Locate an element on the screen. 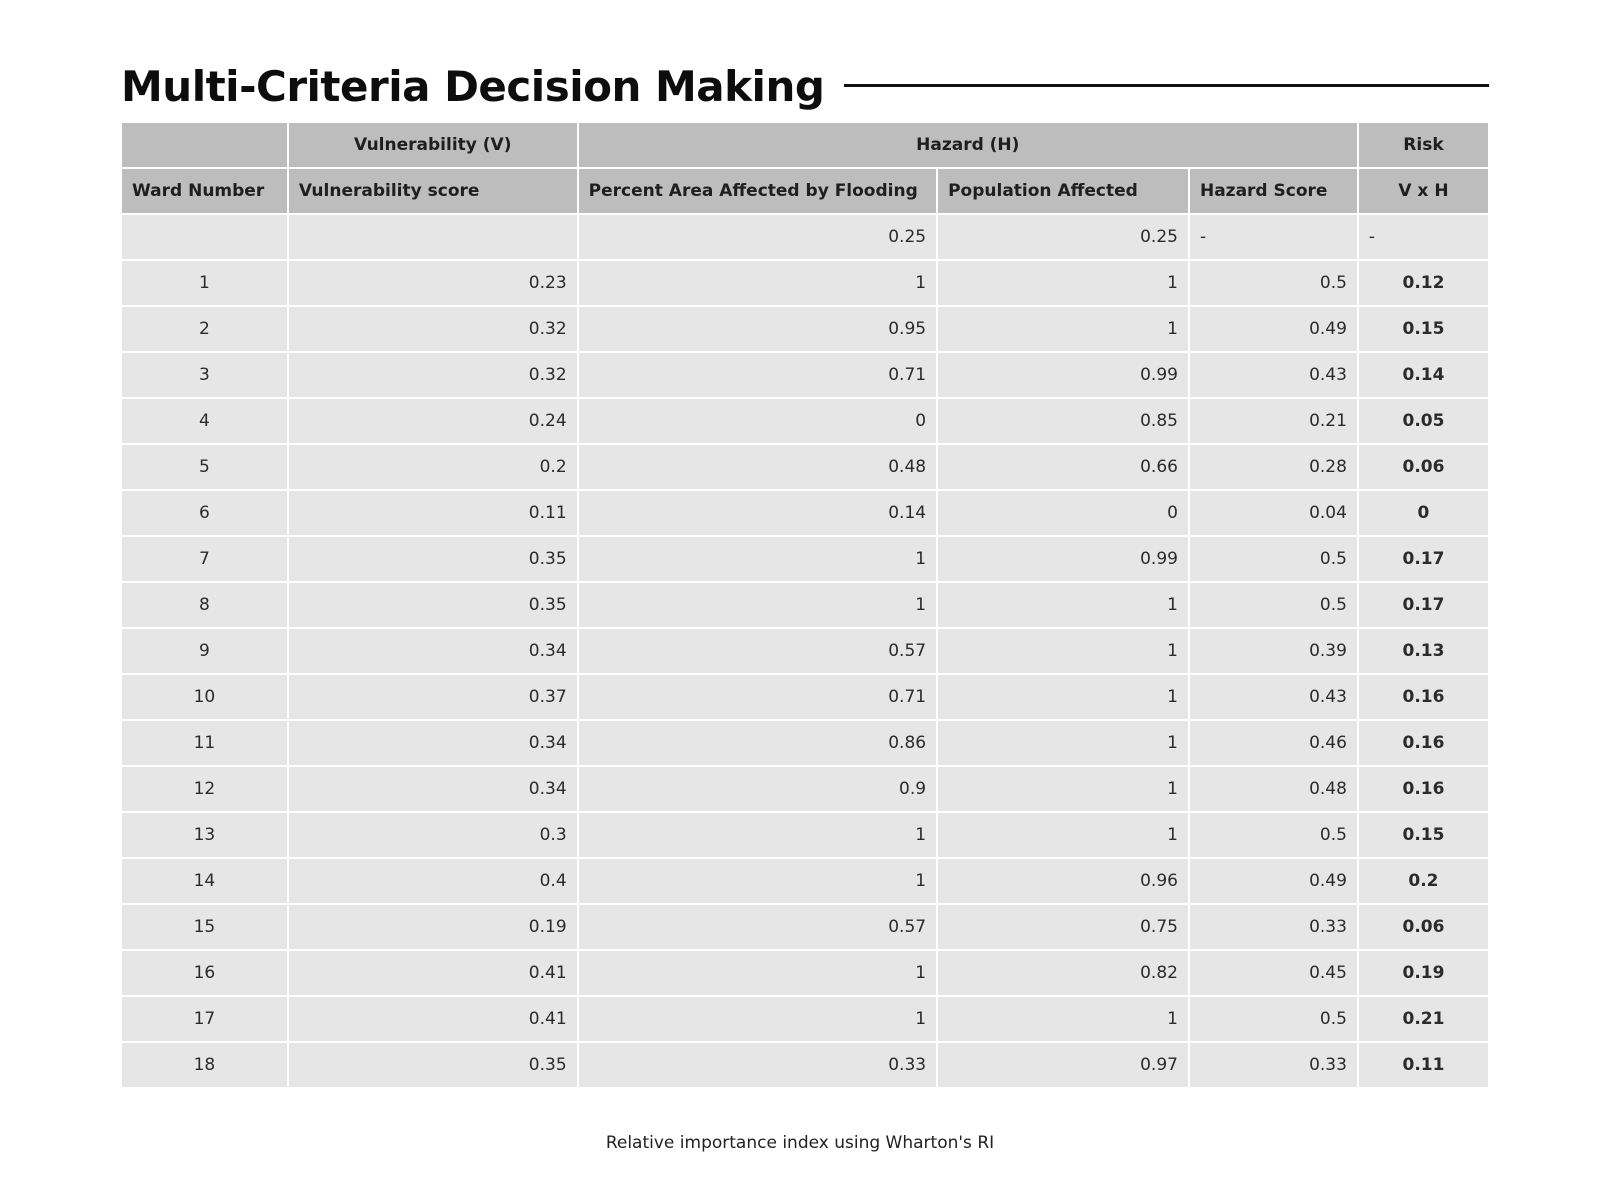 This screenshot has width=1600, height=1200. group-header-risk: Risk is located at coordinates (1423, 145).